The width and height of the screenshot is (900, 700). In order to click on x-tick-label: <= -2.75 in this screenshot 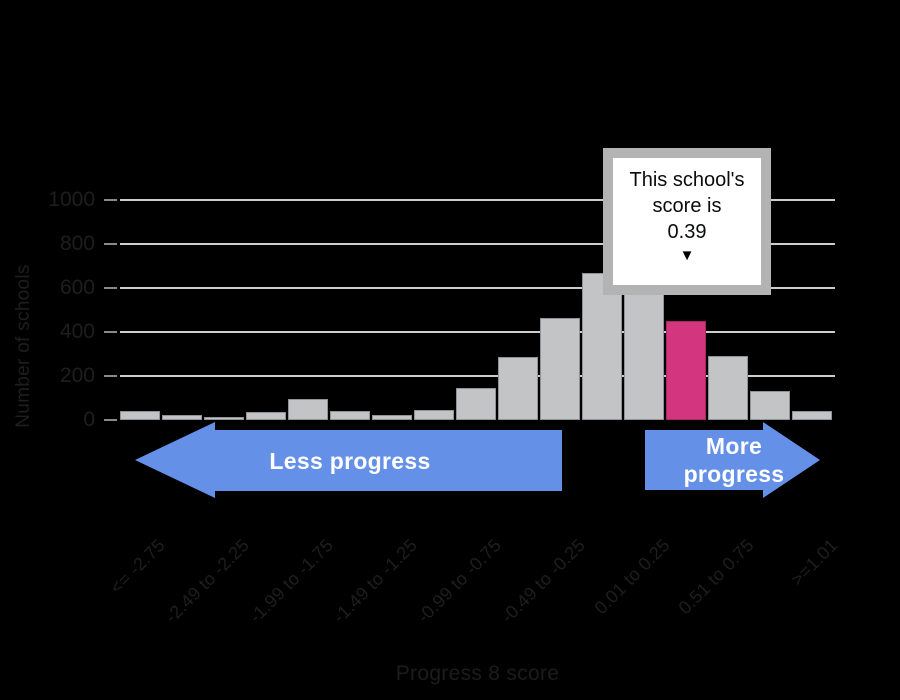, I will do `click(138, 566)`.